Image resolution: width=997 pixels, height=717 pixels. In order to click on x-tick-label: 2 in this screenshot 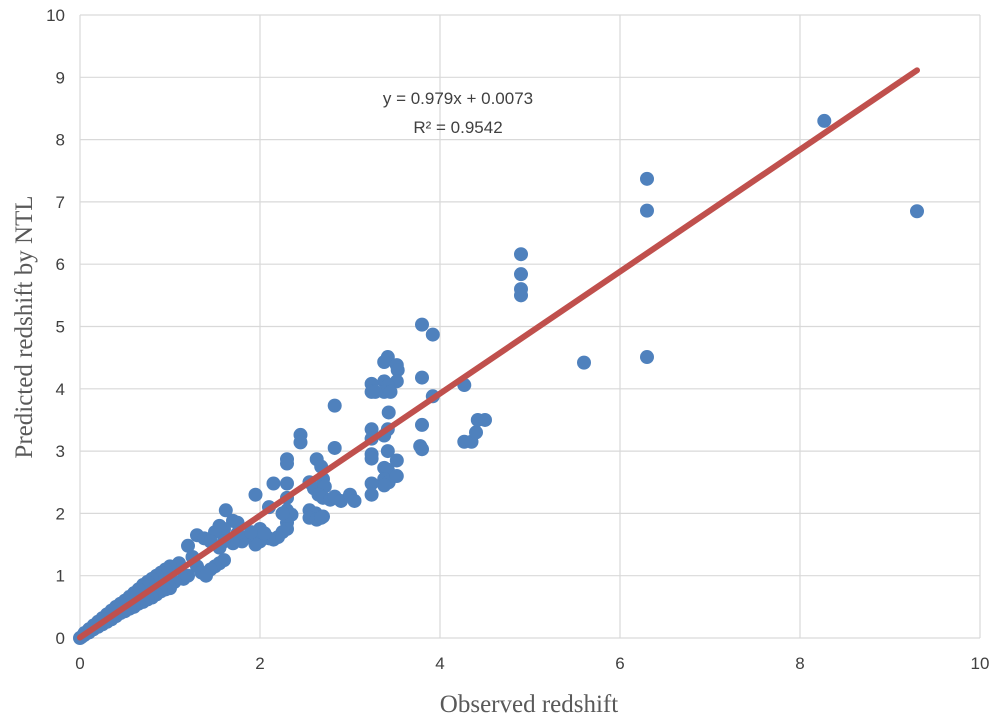, I will do `click(259, 663)`.